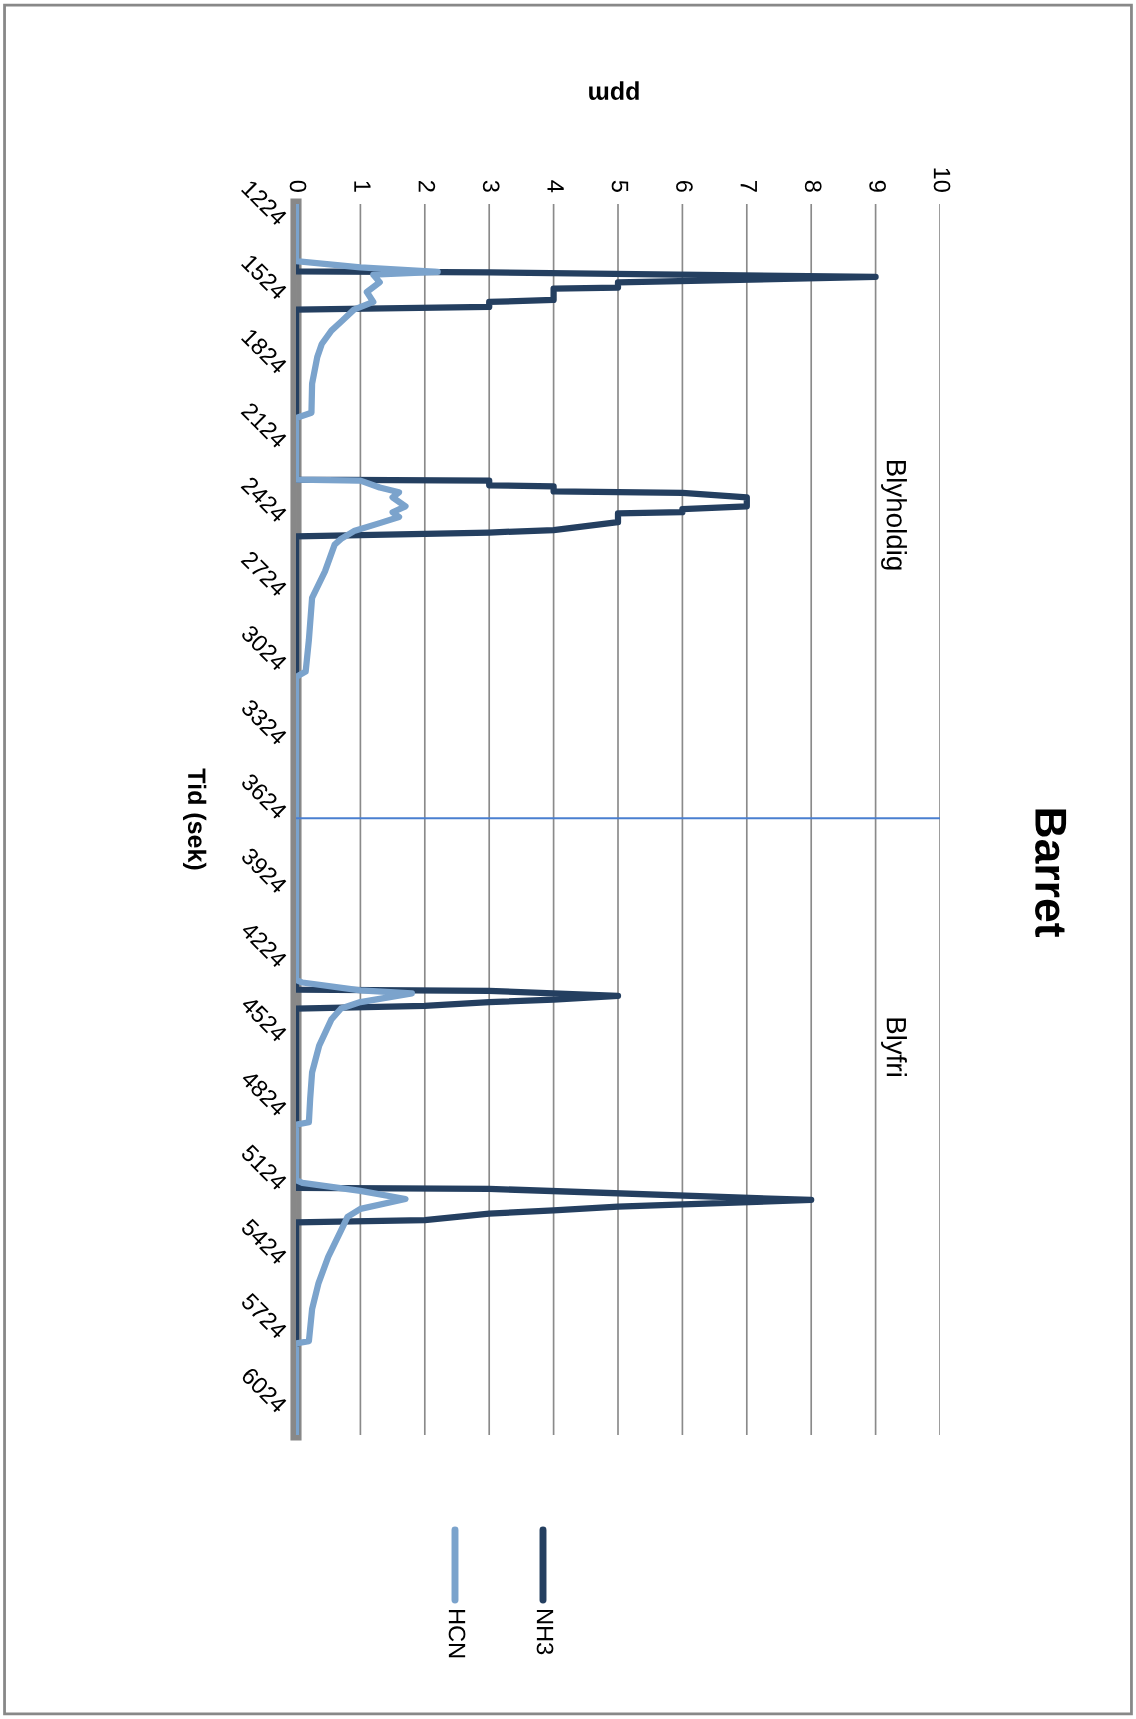 This screenshot has width=1136, height=1719. What do you see at coordinates (620, 186) in the screenshot?
I see `x-tick-label: 5` at bounding box center [620, 186].